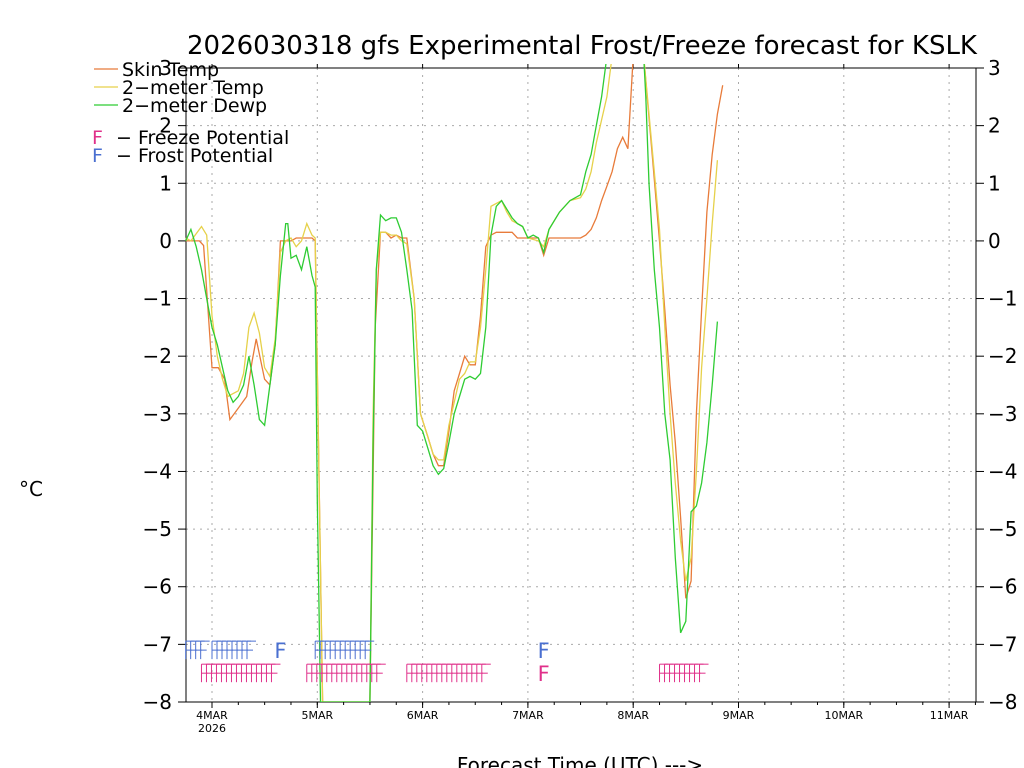 The height and width of the screenshot is (768, 1024). What do you see at coordinates (580, 760) in the screenshot?
I see `x-axis-label: Forecast Time (UTC) --->` at bounding box center [580, 760].